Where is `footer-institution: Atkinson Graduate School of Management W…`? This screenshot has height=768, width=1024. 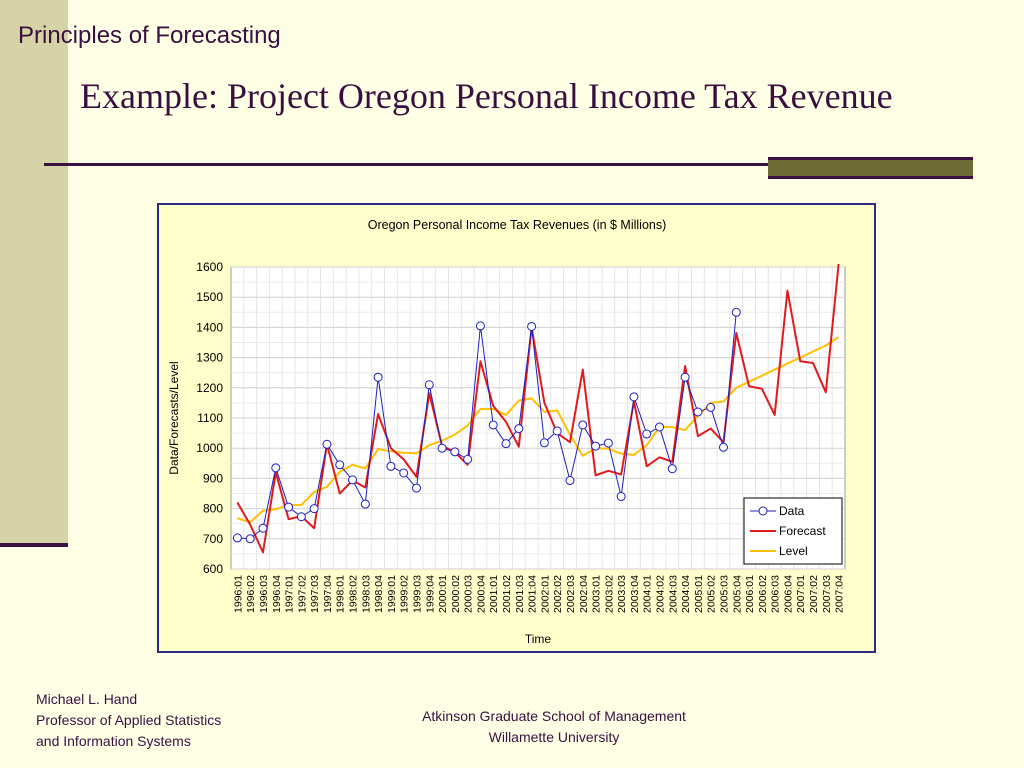 footer-institution: Atkinson Graduate School of Management W… is located at coordinates (554, 727).